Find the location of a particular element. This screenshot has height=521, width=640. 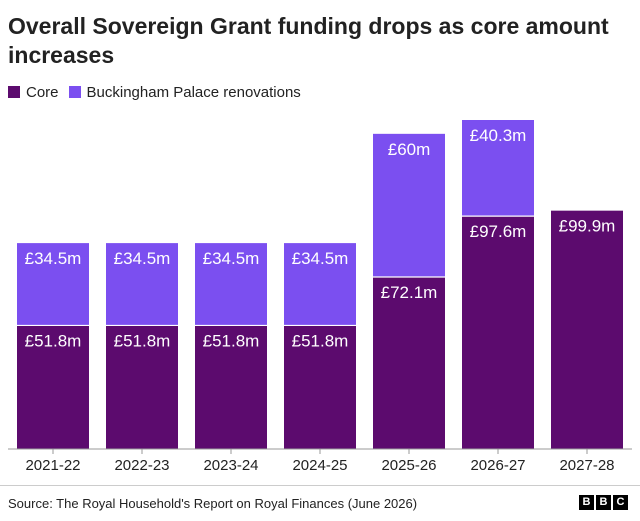

legend: Core Buckingham Palace renovations is located at coordinates (159, 92).